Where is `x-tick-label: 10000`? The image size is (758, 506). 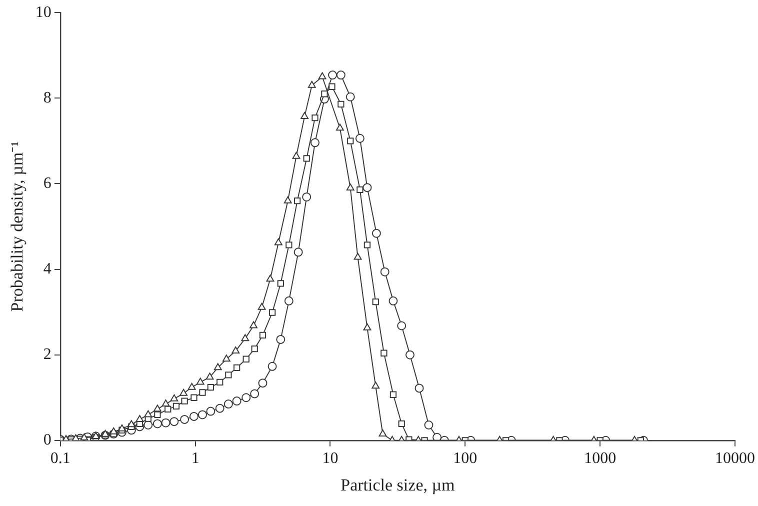 x-tick-label: 10000 is located at coordinates (735, 459).